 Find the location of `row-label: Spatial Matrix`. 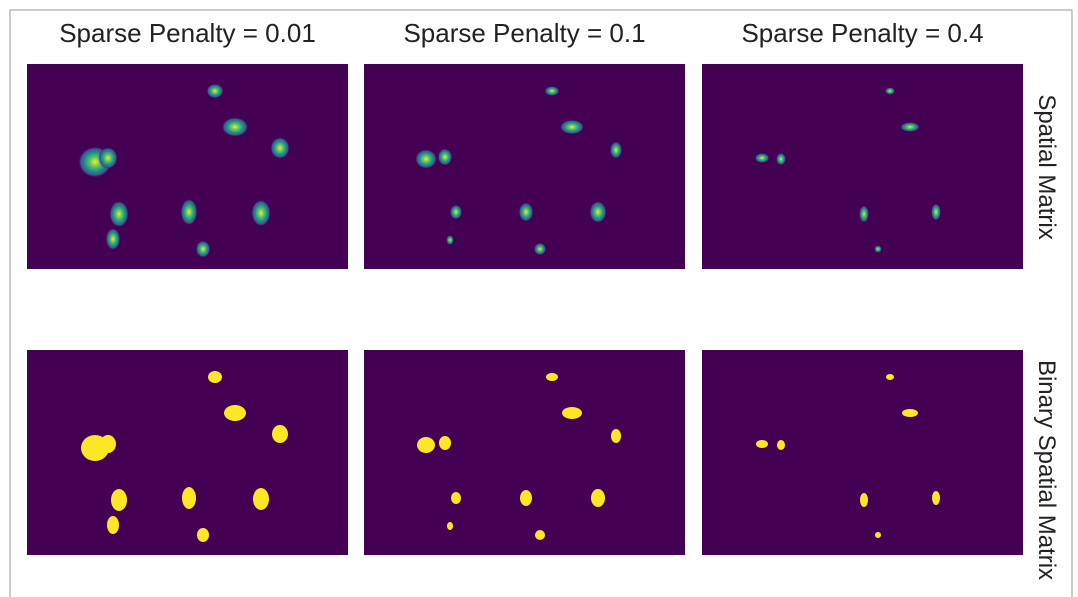

row-label: Spatial Matrix is located at coordinates (1046, 166).